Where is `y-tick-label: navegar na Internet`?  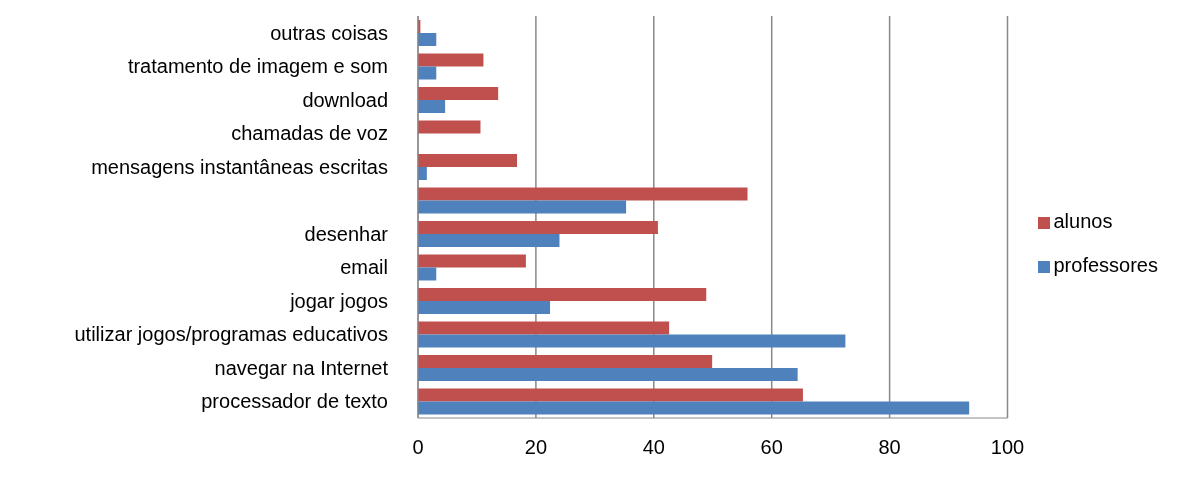
y-tick-label: navegar na Internet is located at coordinates (301, 367).